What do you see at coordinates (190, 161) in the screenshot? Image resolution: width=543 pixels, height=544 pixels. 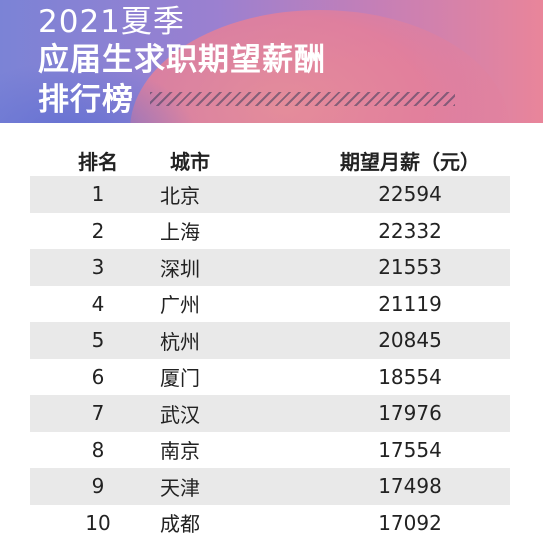 I see `header-city: 城市` at bounding box center [190, 161].